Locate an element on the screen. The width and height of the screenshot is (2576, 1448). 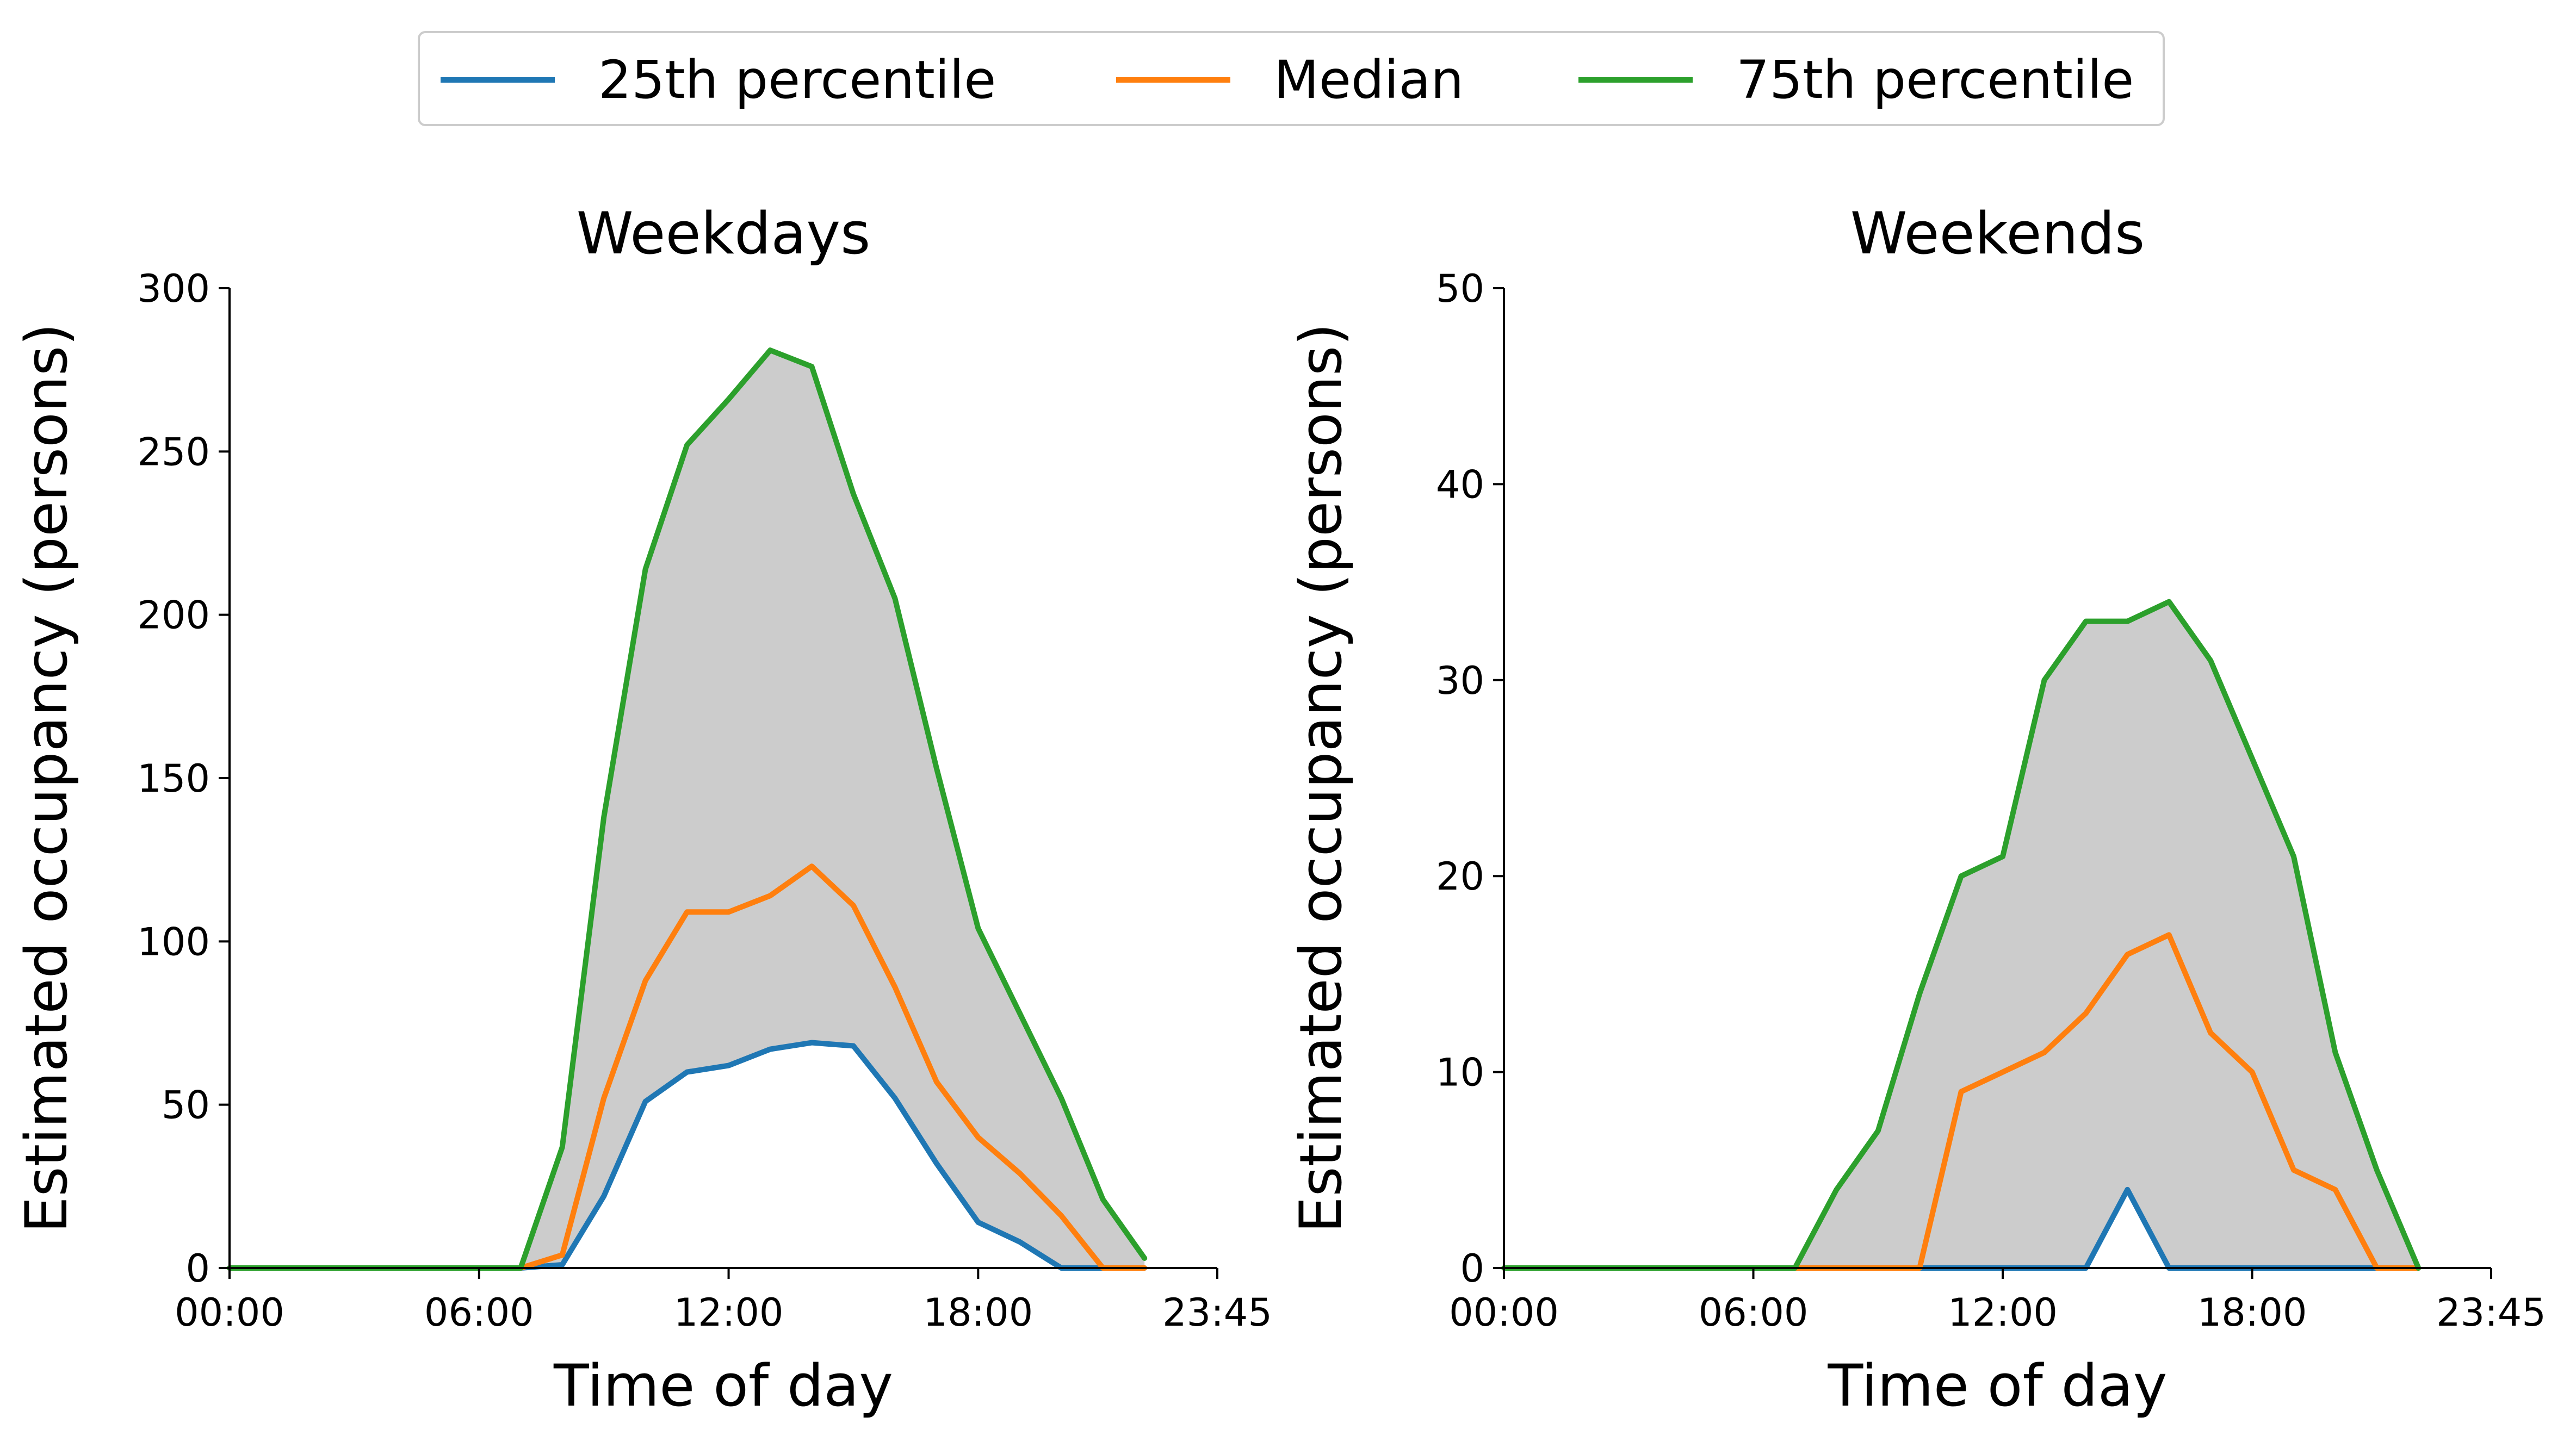
y-tick-label: 20 is located at coordinates (1460, 876).